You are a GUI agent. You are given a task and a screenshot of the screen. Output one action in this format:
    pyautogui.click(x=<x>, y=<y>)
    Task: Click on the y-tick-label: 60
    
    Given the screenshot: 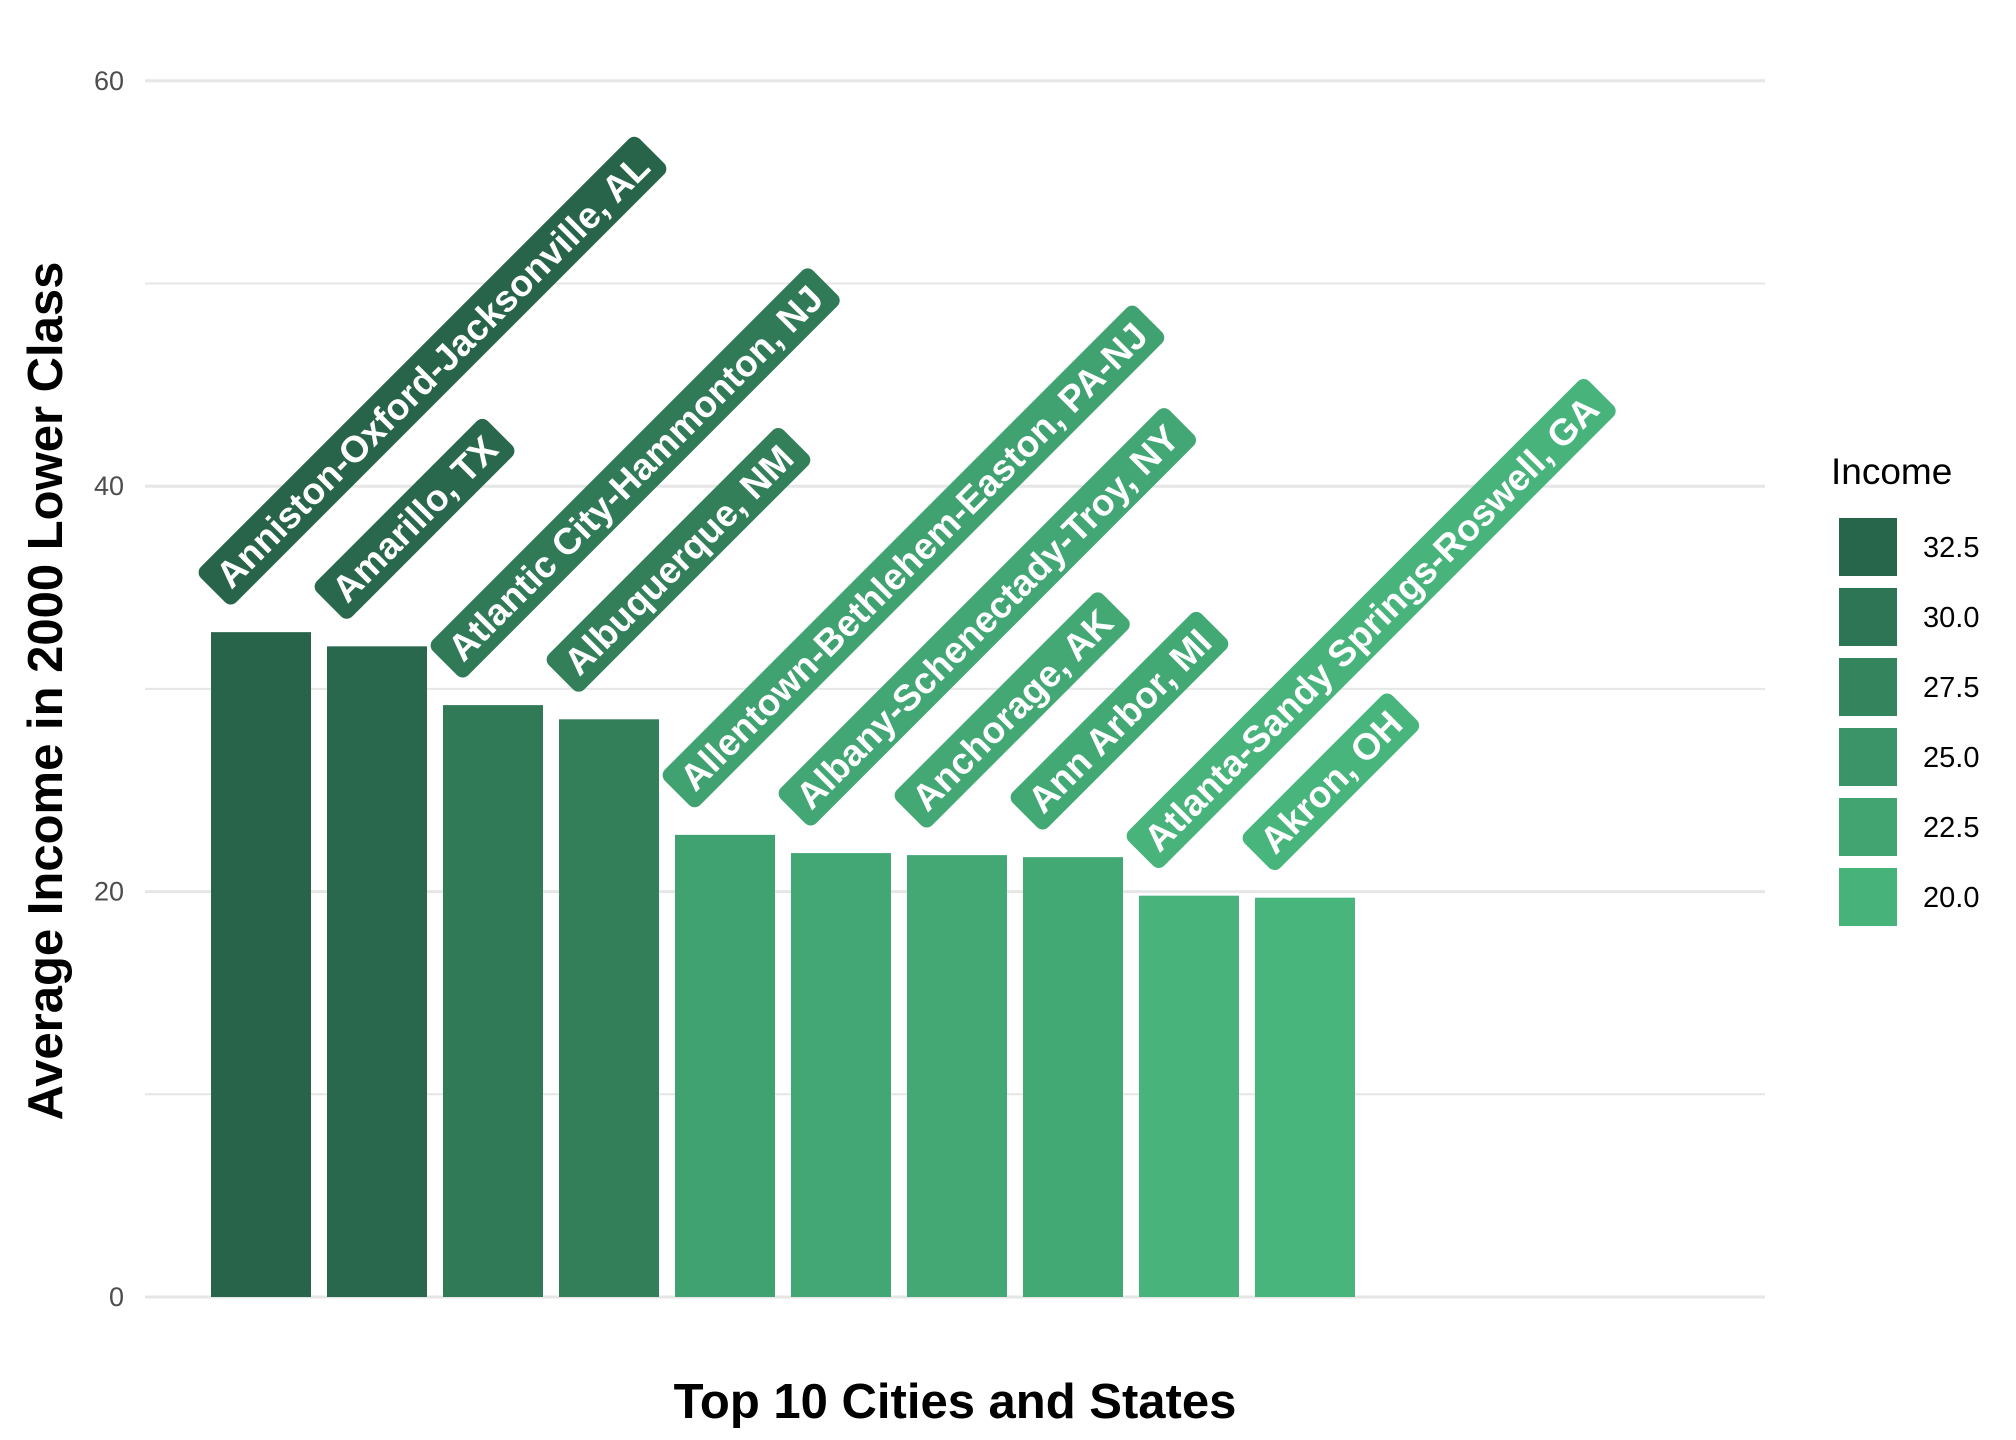 What is the action you would take?
    pyautogui.click(x=109, y=81)
    